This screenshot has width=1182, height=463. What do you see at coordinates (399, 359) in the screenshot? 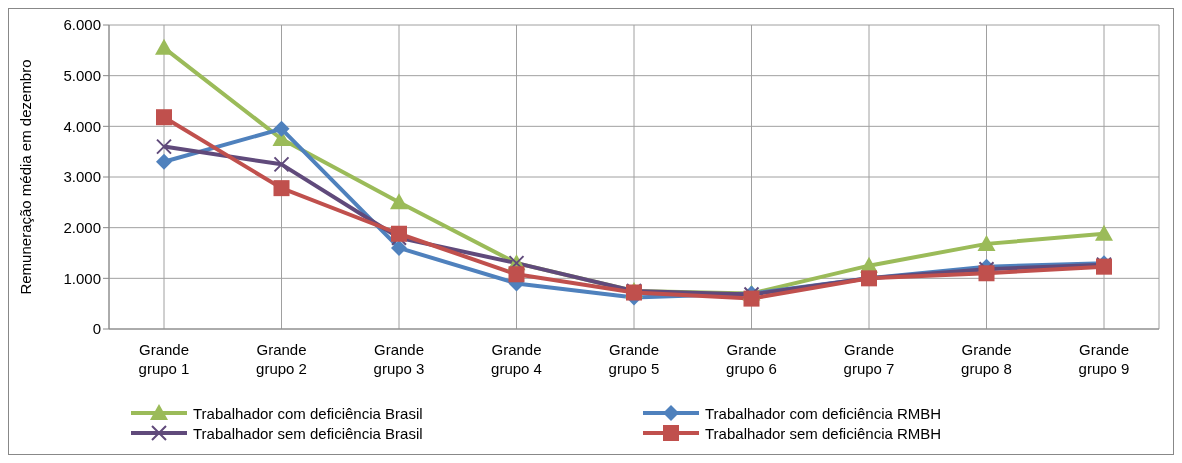
I see `x-tick-label: Grande grupo 3` at bounding box center [399, 359].